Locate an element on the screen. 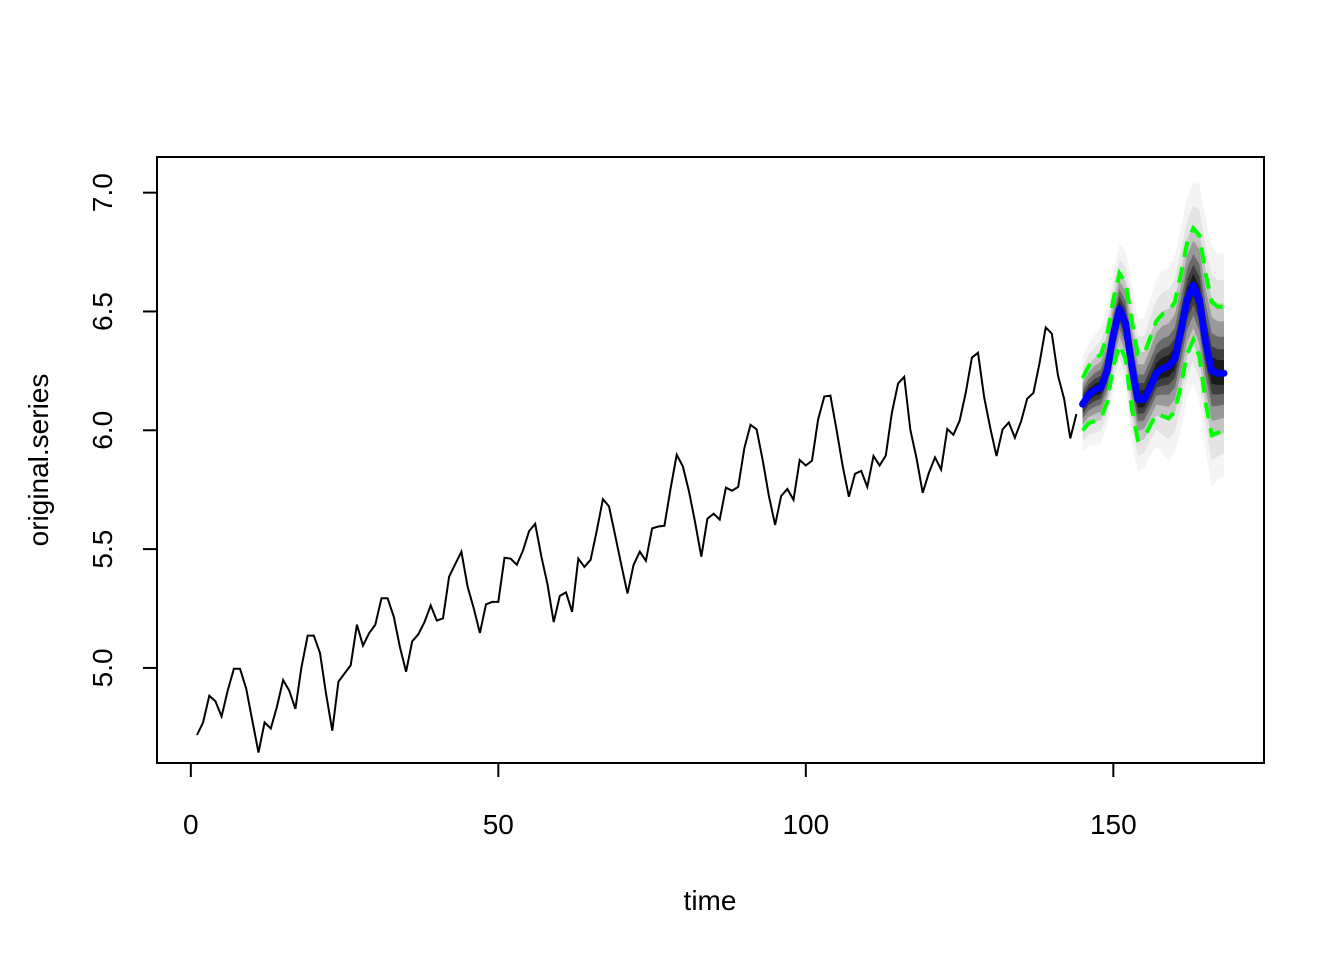 The image size is (1344, 960). y-tick-label: 5.5 is located at coordinates (102, 549).